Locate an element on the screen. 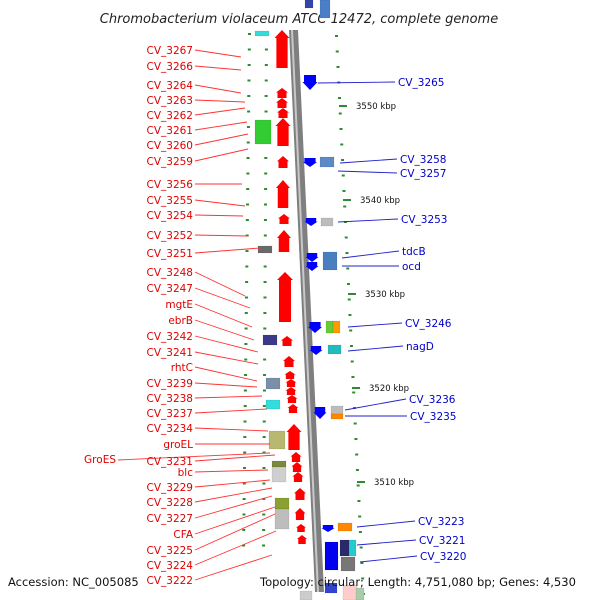 This screenshot has height=600, width=600. gene-label-left: CV_3247 is located at coordinates (170, 289).